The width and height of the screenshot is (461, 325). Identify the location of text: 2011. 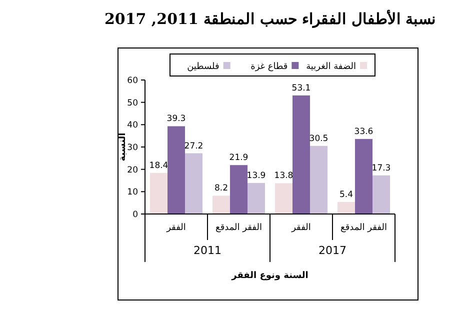
(208, 250).